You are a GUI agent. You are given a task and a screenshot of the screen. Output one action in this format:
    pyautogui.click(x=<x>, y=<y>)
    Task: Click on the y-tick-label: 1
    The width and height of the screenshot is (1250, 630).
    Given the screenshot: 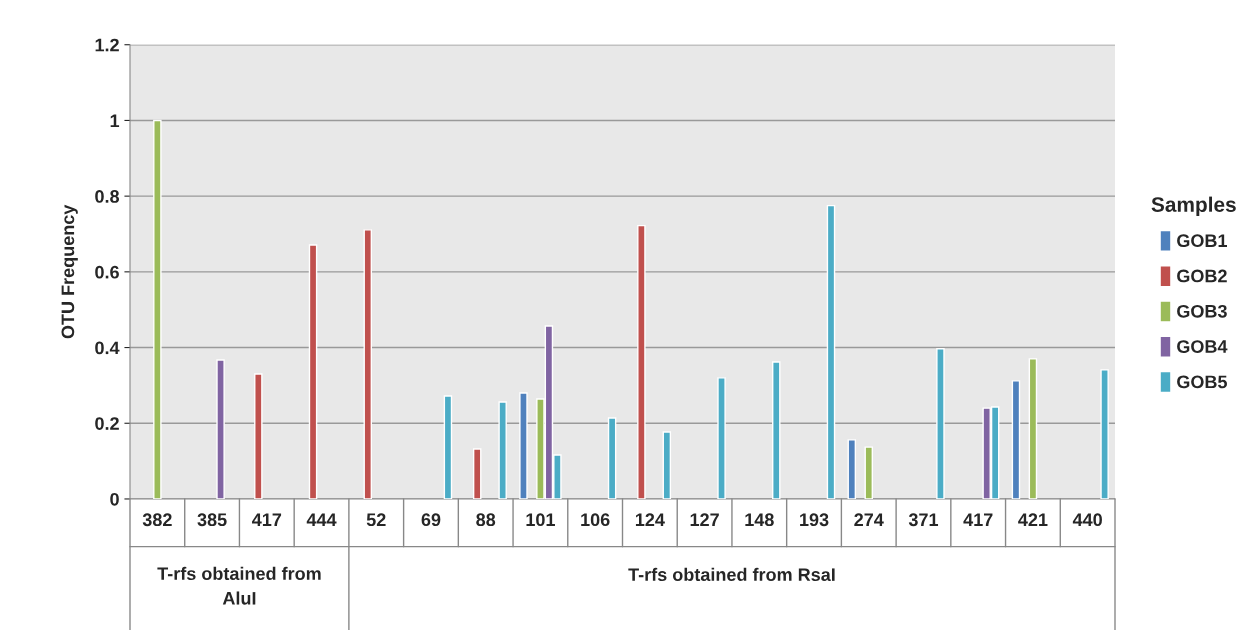 What is the action you would take?
    pyautogui.click(x=115, y=120)
    